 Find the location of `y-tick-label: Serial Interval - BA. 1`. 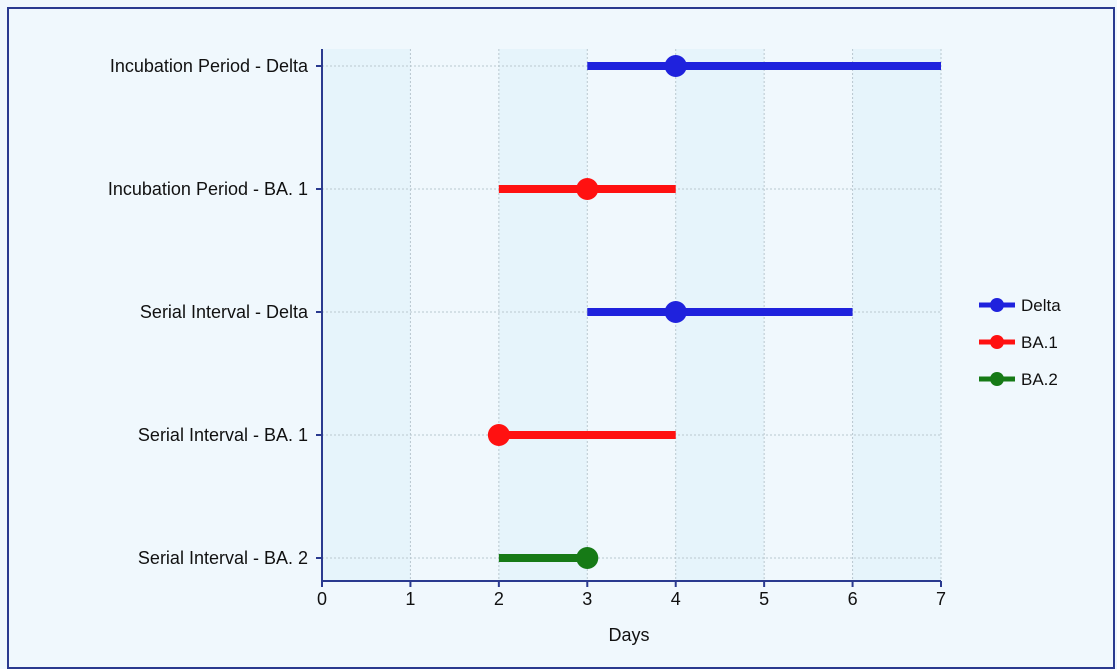

y-tick-label: Serial Interval - BA. 1 is located at coordinates (223, 435).